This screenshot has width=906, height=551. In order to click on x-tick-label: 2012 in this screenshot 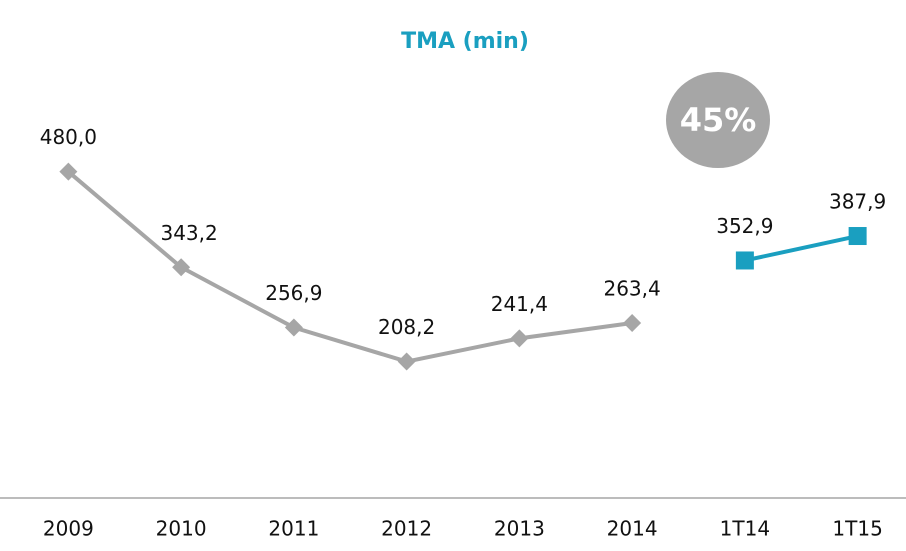, I will do `click(406, 529)`.